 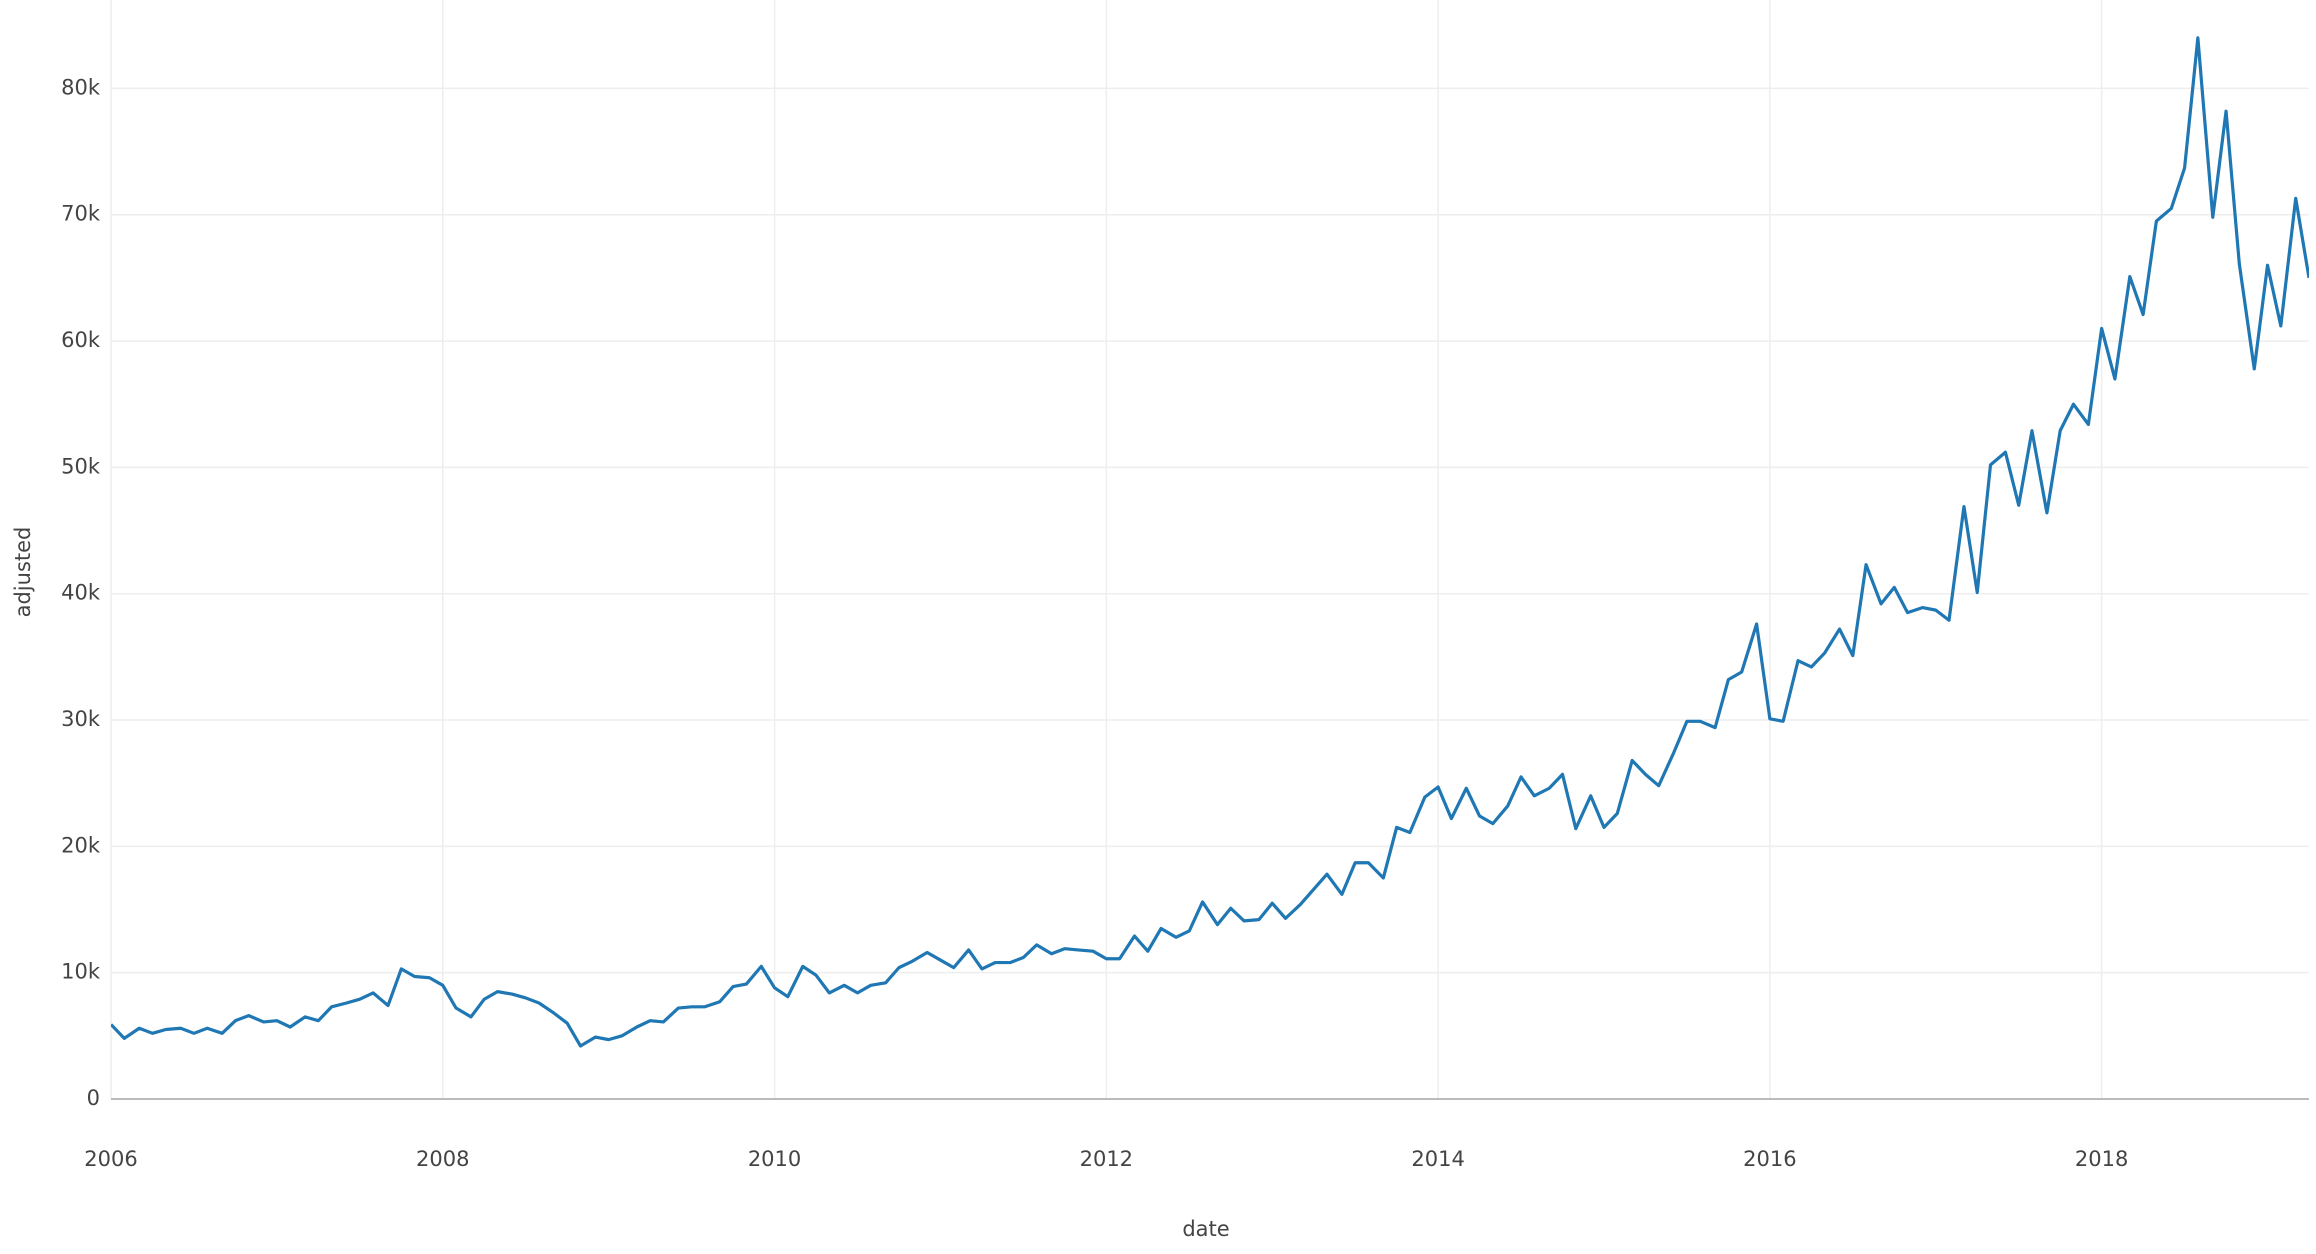 What do you see at coordinates (81, 719) in the screenshot?
I see `y-tick-label: 30k` at bounding box center [81, 719].